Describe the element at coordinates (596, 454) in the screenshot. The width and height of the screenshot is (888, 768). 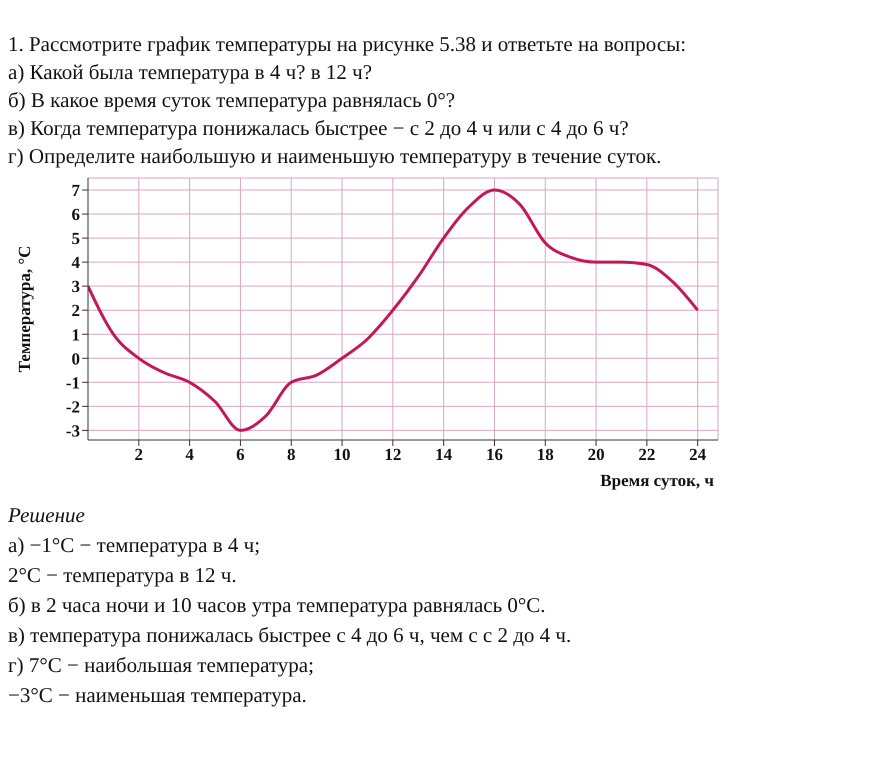
I see `x-tick-label: 20` at that location.